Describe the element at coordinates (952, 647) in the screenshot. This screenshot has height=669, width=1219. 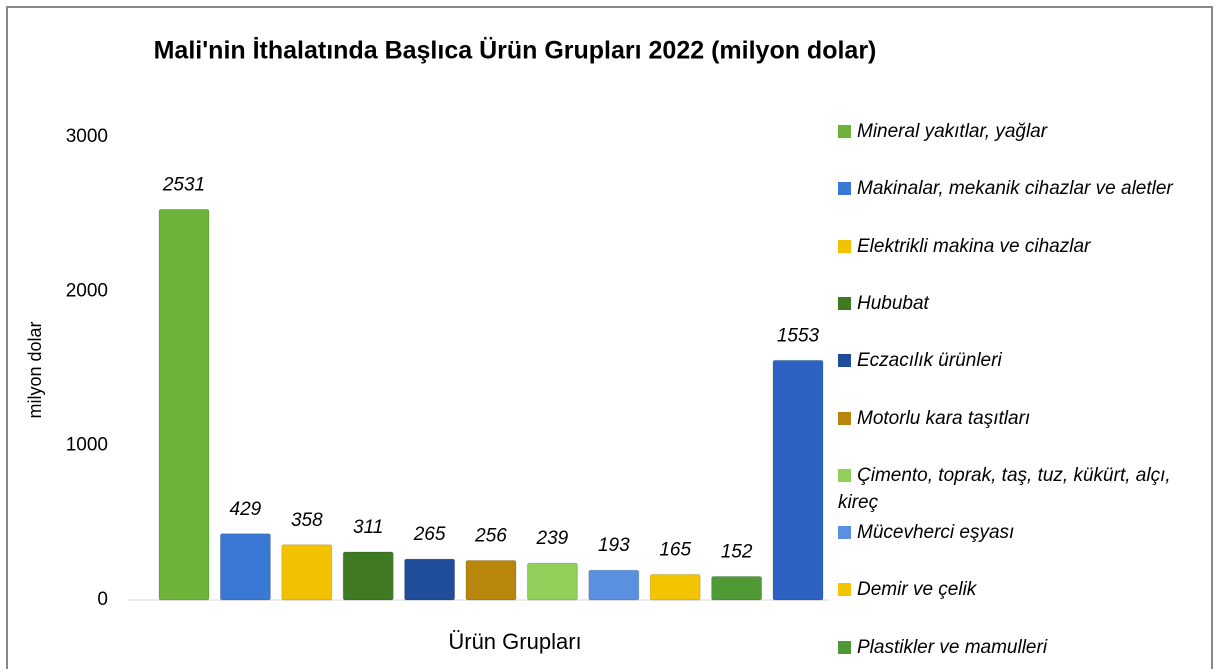
I see `legend-label: Plastikler ve mamulleri` at that location.